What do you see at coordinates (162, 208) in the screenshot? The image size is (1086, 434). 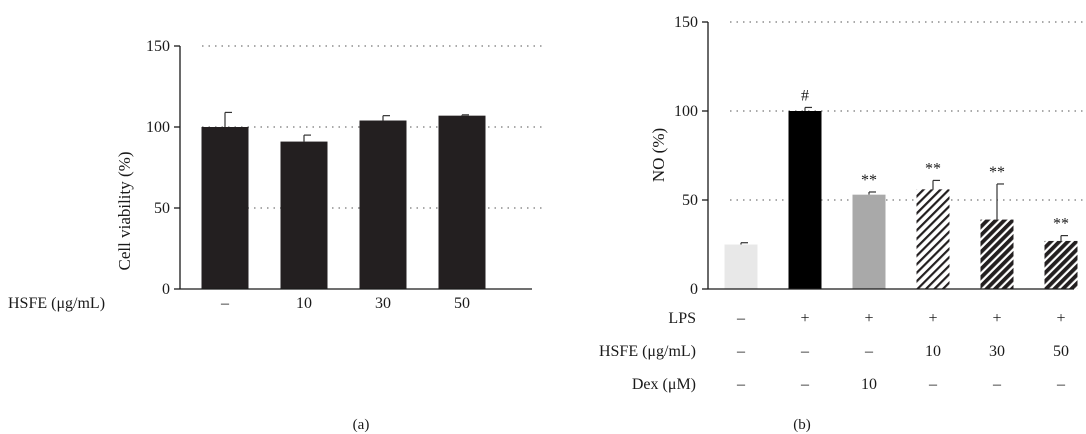 I see `panel-a-y-tick-label: 50` at bounding box center [162, 208].